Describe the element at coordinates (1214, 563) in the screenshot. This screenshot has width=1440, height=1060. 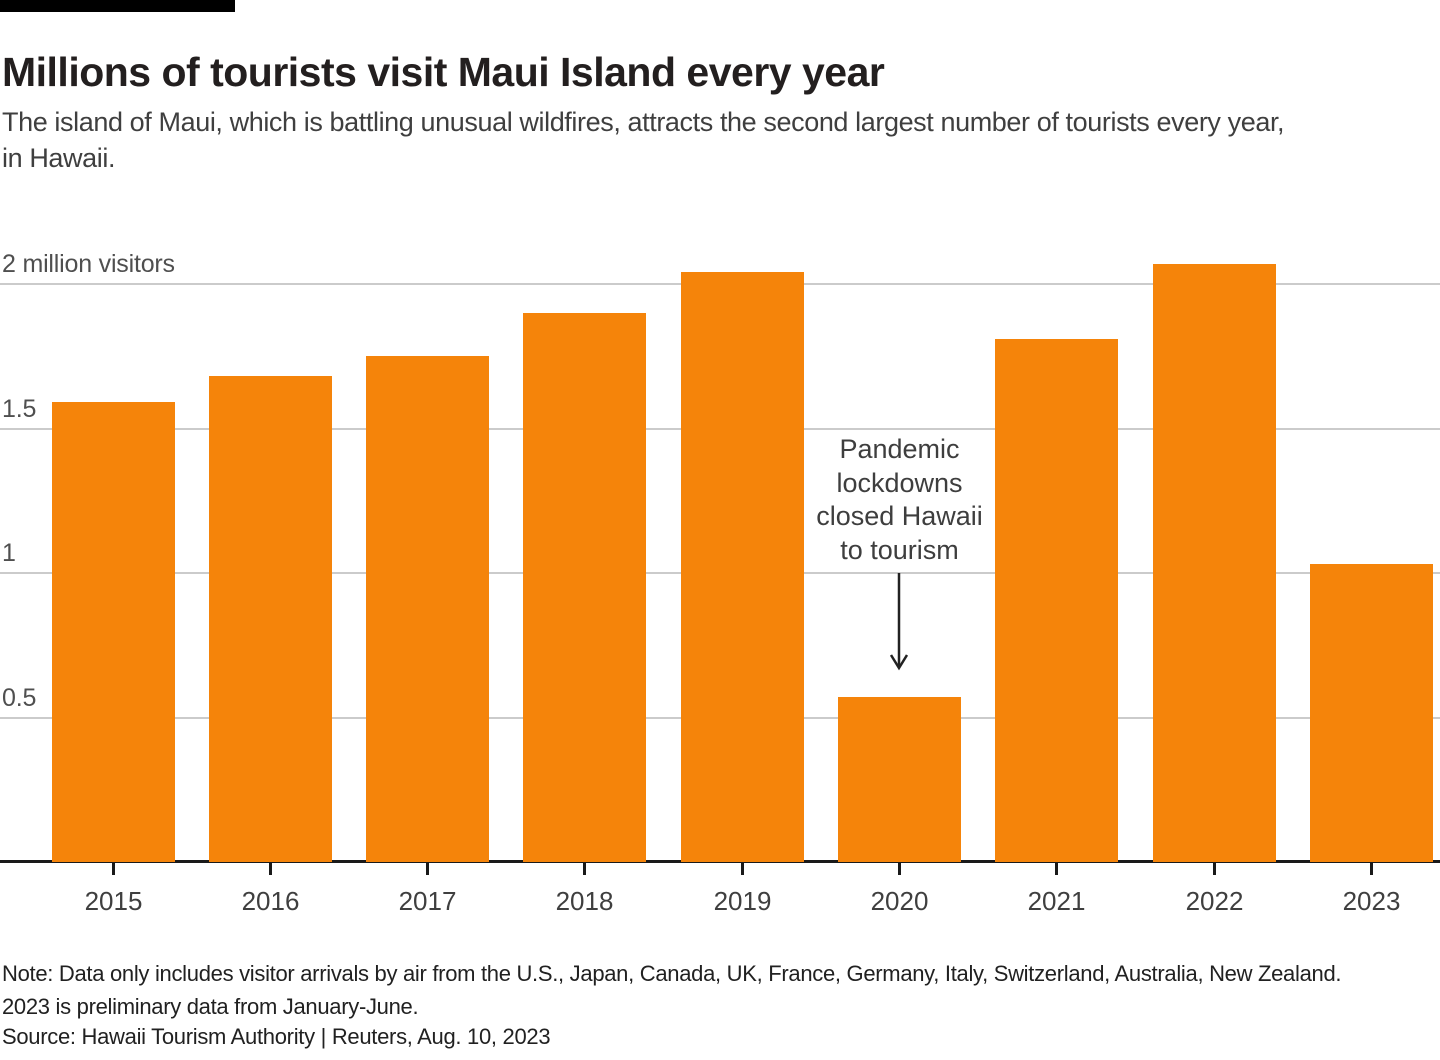
I see `bar-2022` at that location.